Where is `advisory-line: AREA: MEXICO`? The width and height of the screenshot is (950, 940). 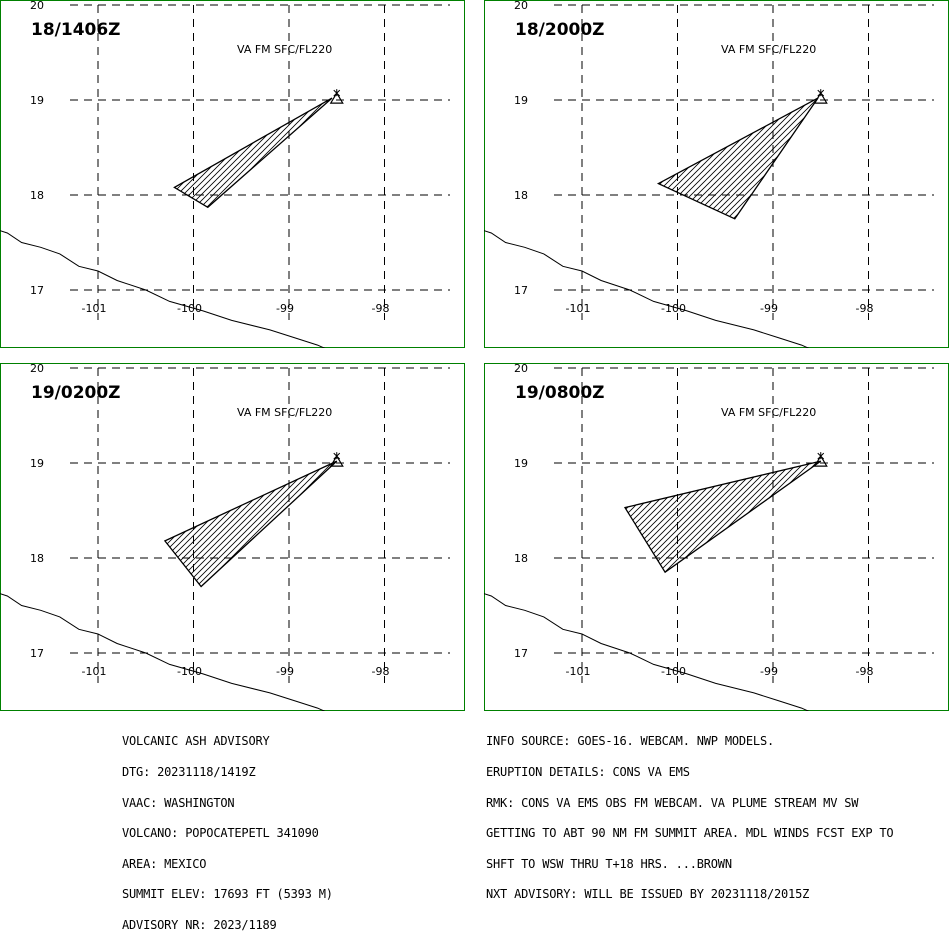 advisory-line: AREA: MEXICO is located at coordinates (164, 863).